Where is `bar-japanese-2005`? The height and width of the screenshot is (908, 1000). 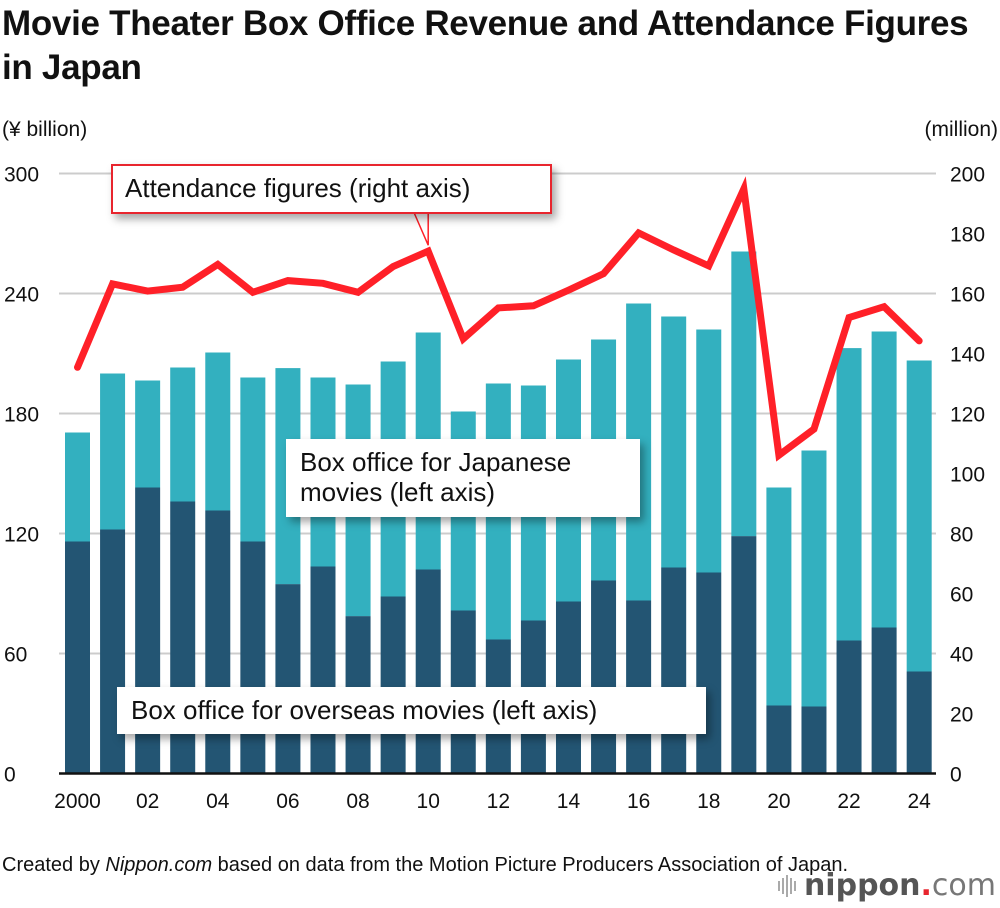 bar-japanese-2005 is located at coordinates (253, 459).